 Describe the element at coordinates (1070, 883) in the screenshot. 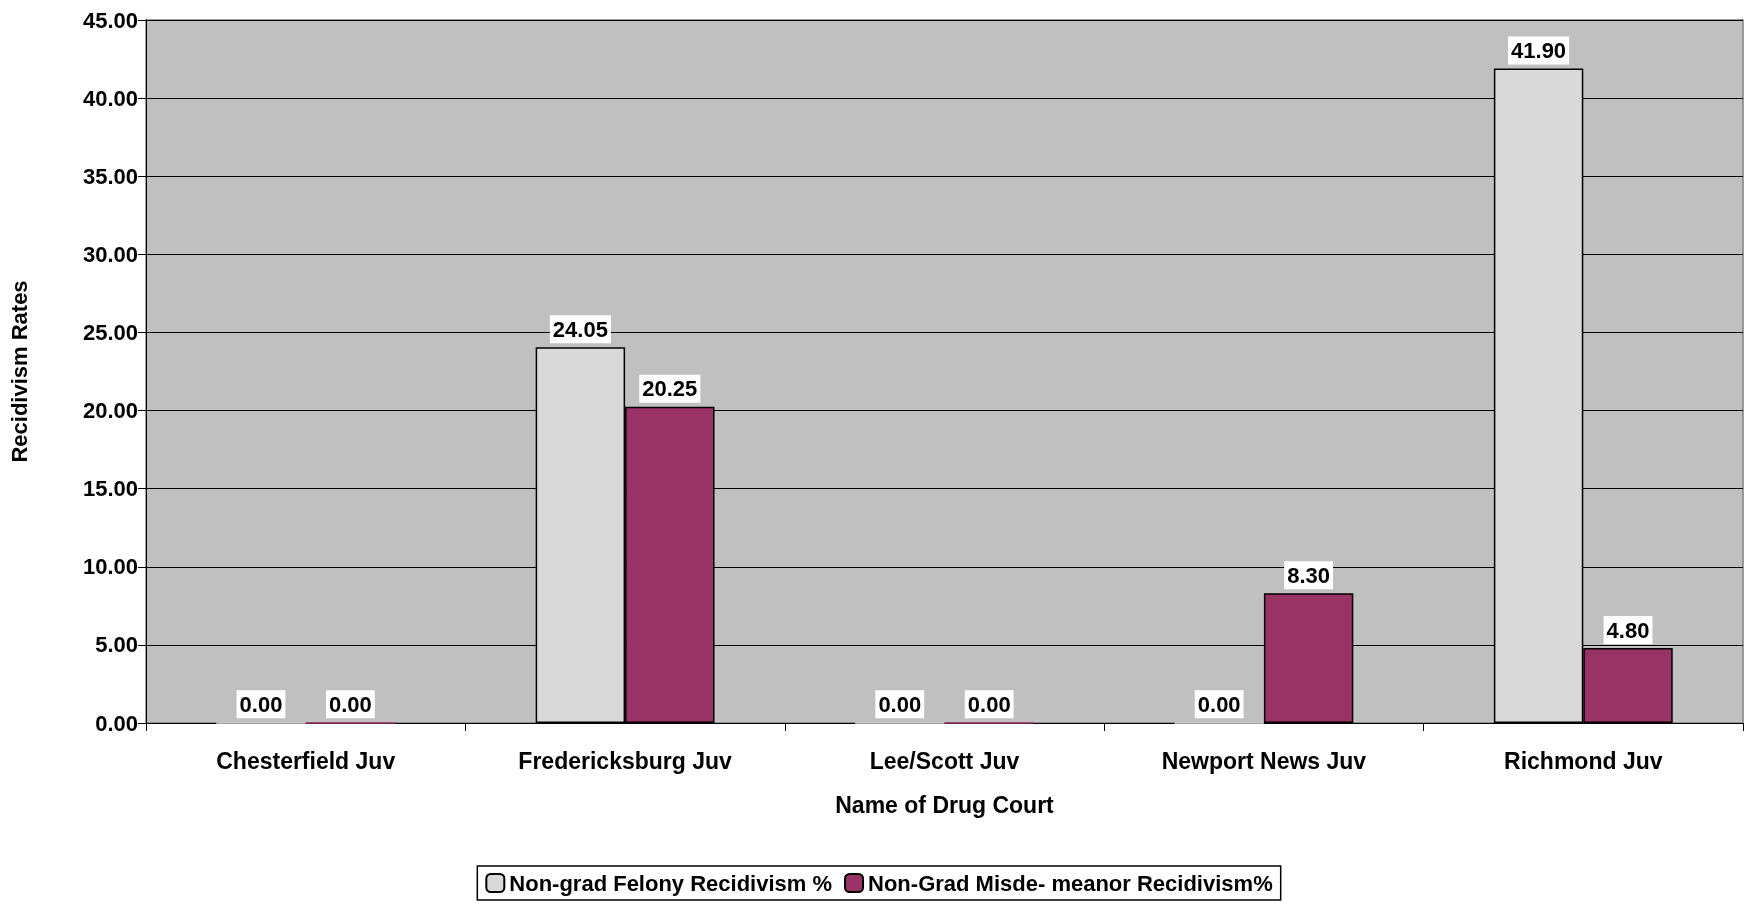

I see `legend-label: Non-Grad Misde- meanor Recidivism%` at that location.